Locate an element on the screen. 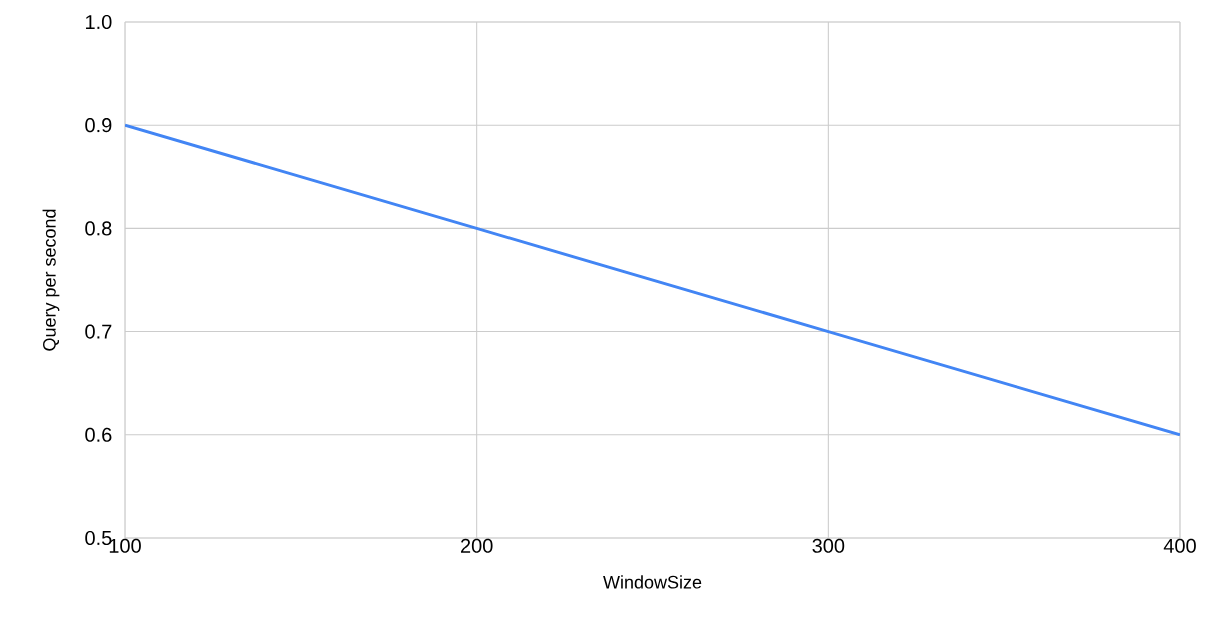 This screenshot has height=635, width=1206. x-tick-label: 100 is located at coordinates (125, 545).